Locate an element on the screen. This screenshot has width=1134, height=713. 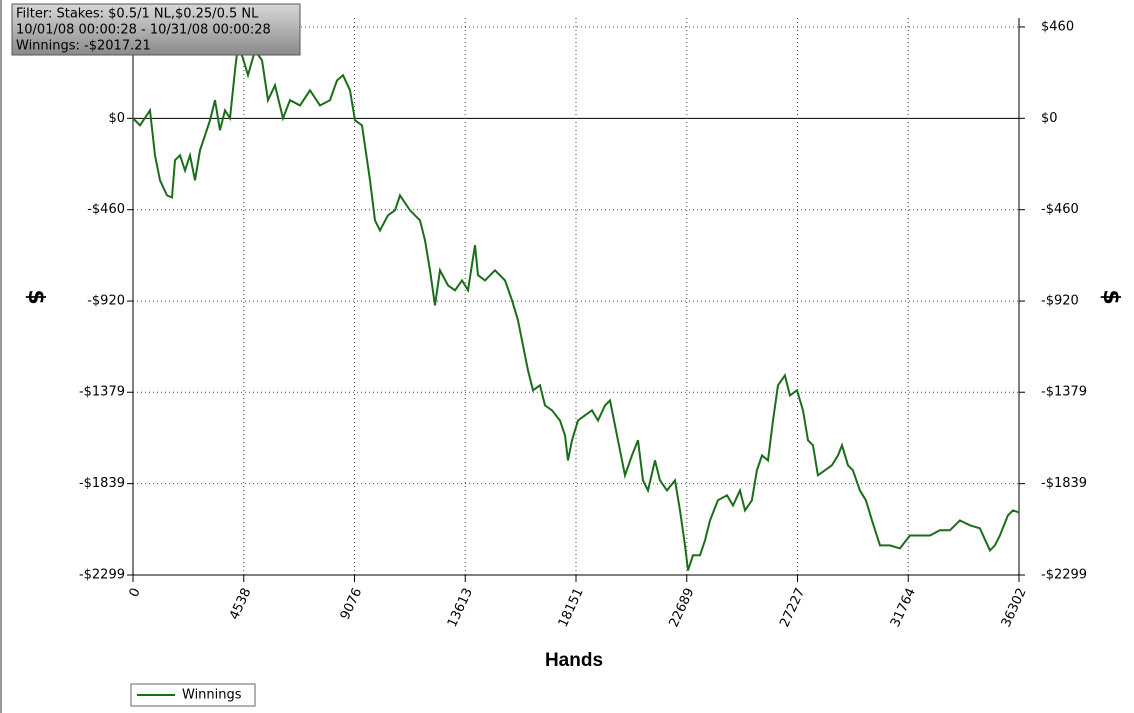
x-axis-label: Hands is located at coordinates (574, 660).